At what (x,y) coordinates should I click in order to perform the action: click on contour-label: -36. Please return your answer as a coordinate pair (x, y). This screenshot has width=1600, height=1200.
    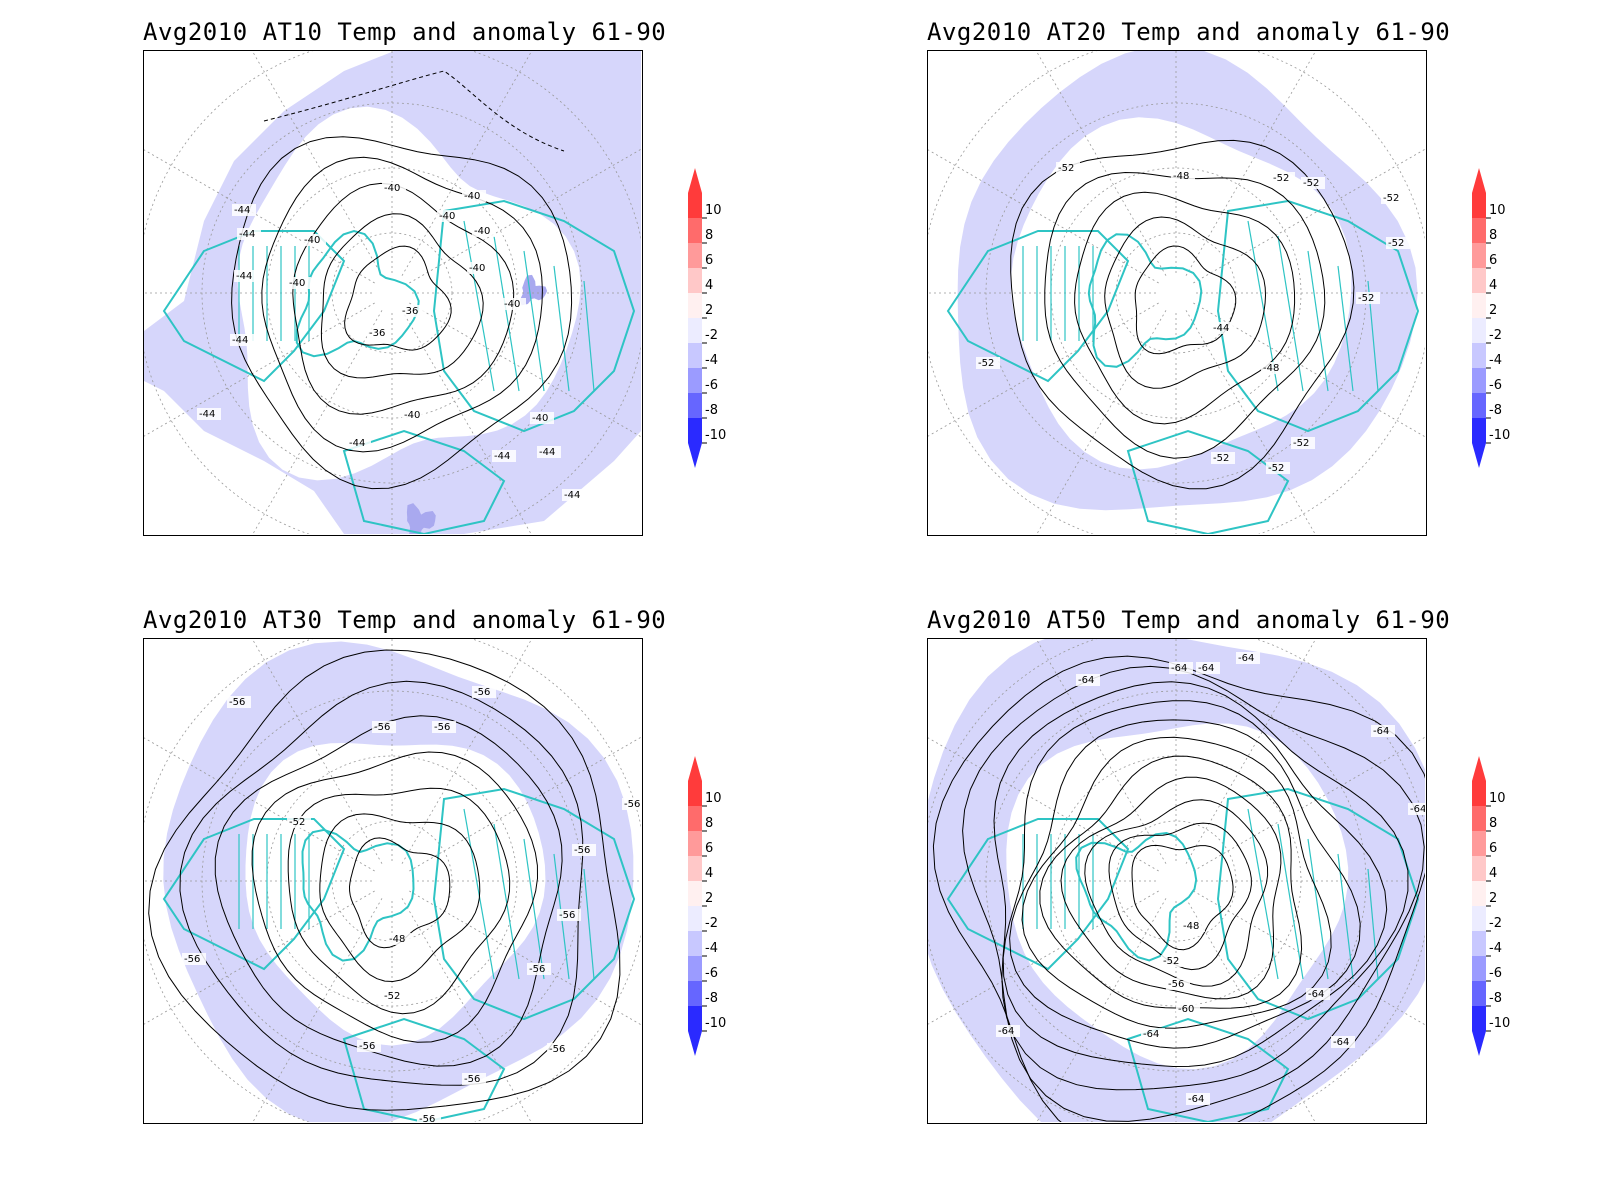
    Looking at the image, I should click on (377, 333).